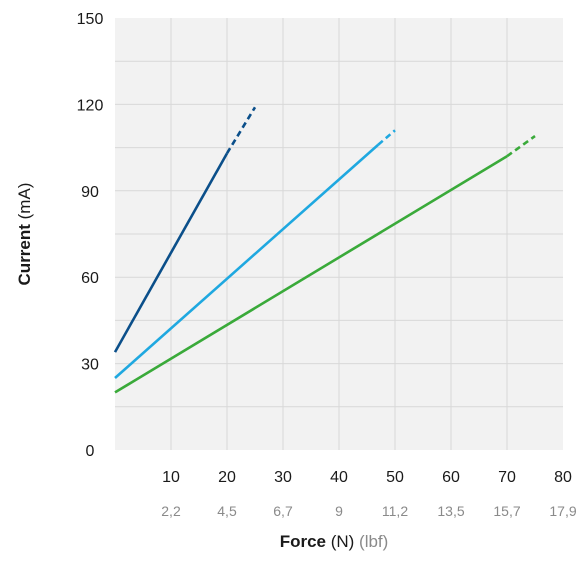 This screenshot has height=580, width=585. What do you see at coordinates (227, 511) in the screenshot?
I see `x-secondary-tick-label: 4,5` at bounding box center [227, 511].